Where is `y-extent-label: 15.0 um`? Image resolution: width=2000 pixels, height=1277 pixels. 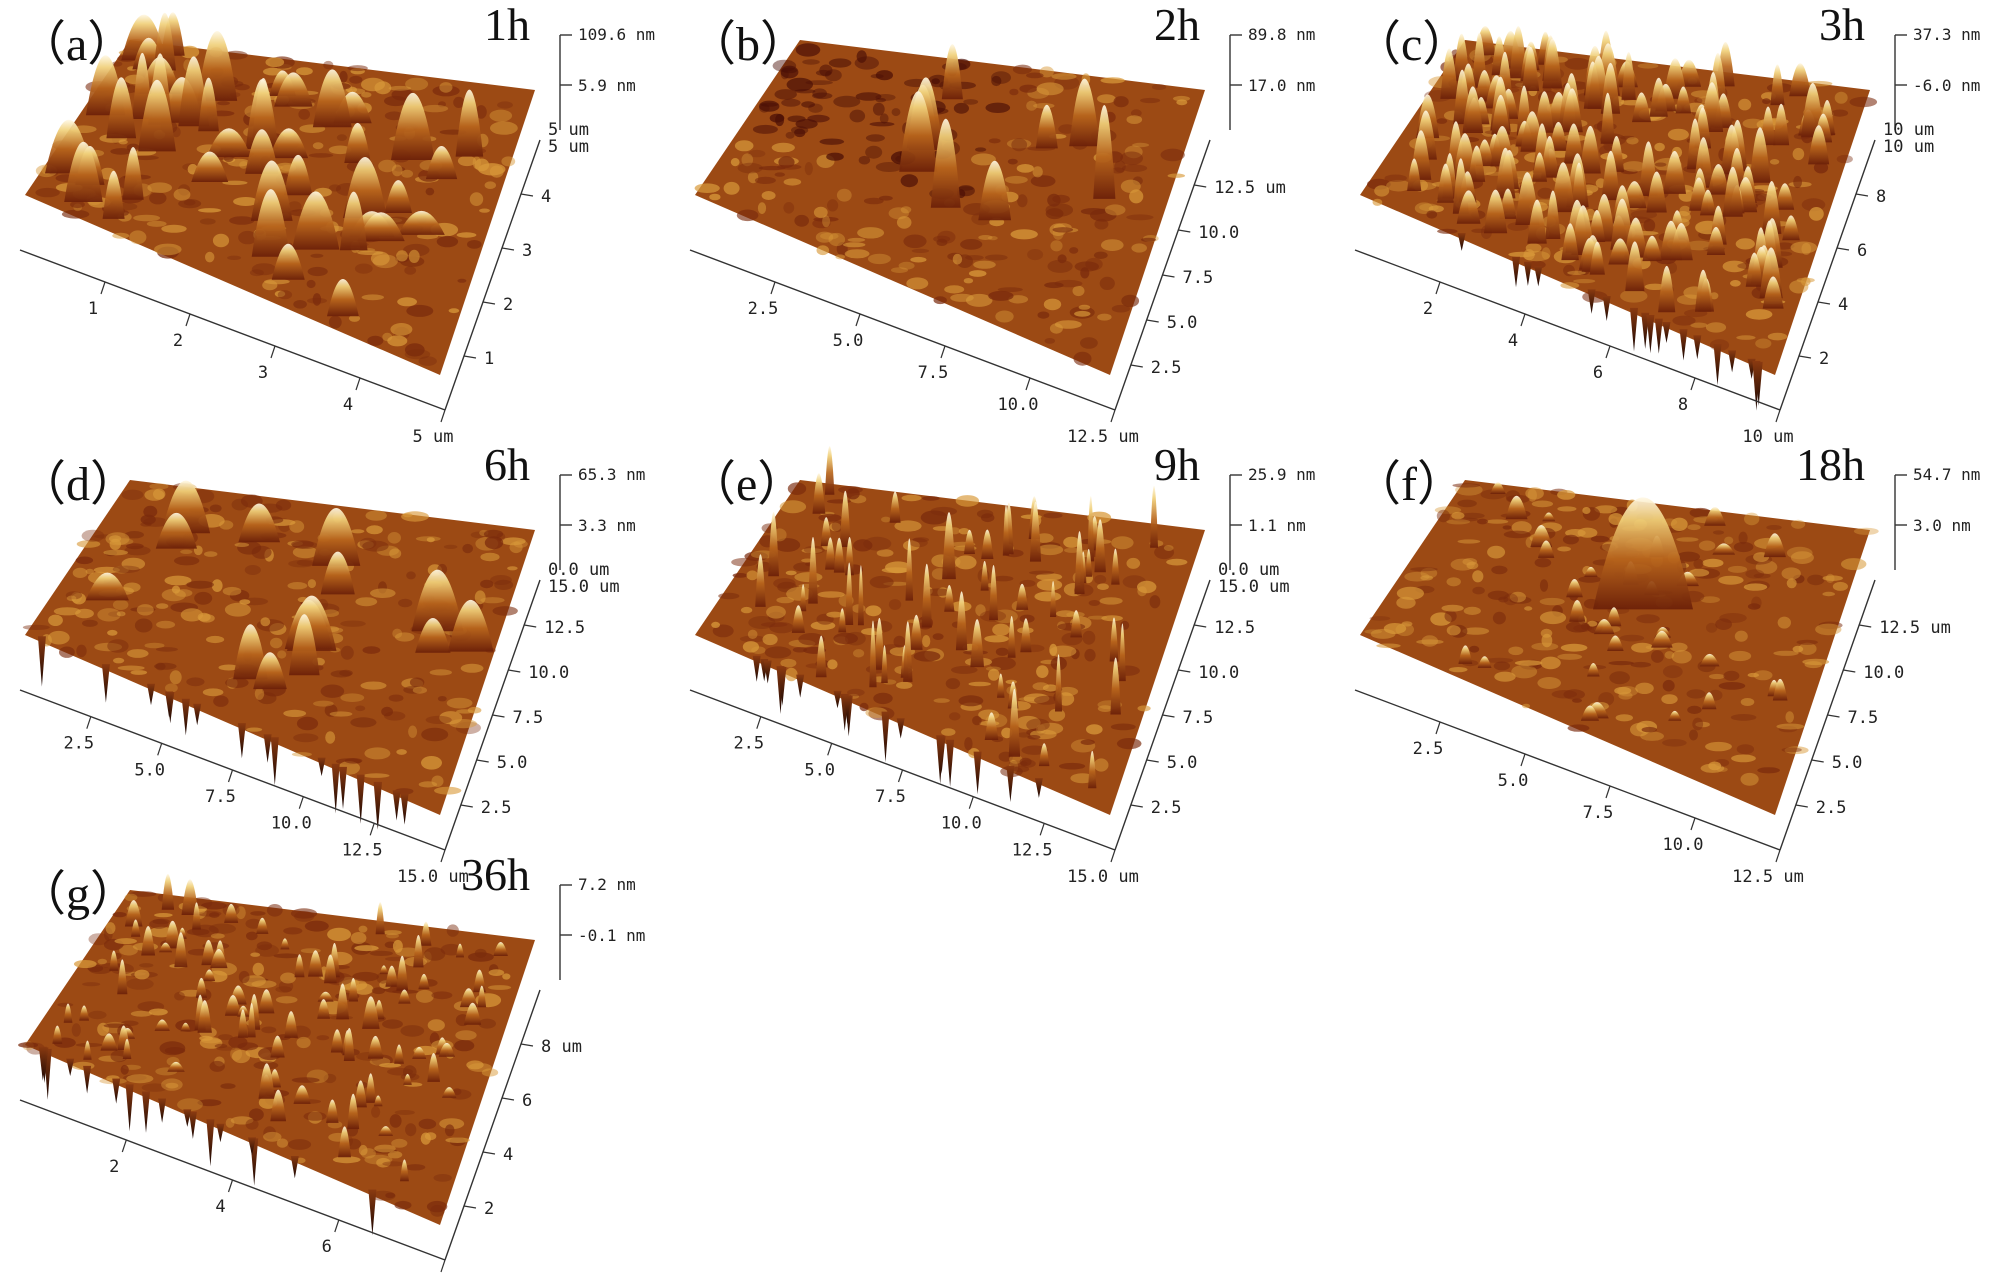 y-extent-label: 15.0 um is located at coordinates (1254, 587).